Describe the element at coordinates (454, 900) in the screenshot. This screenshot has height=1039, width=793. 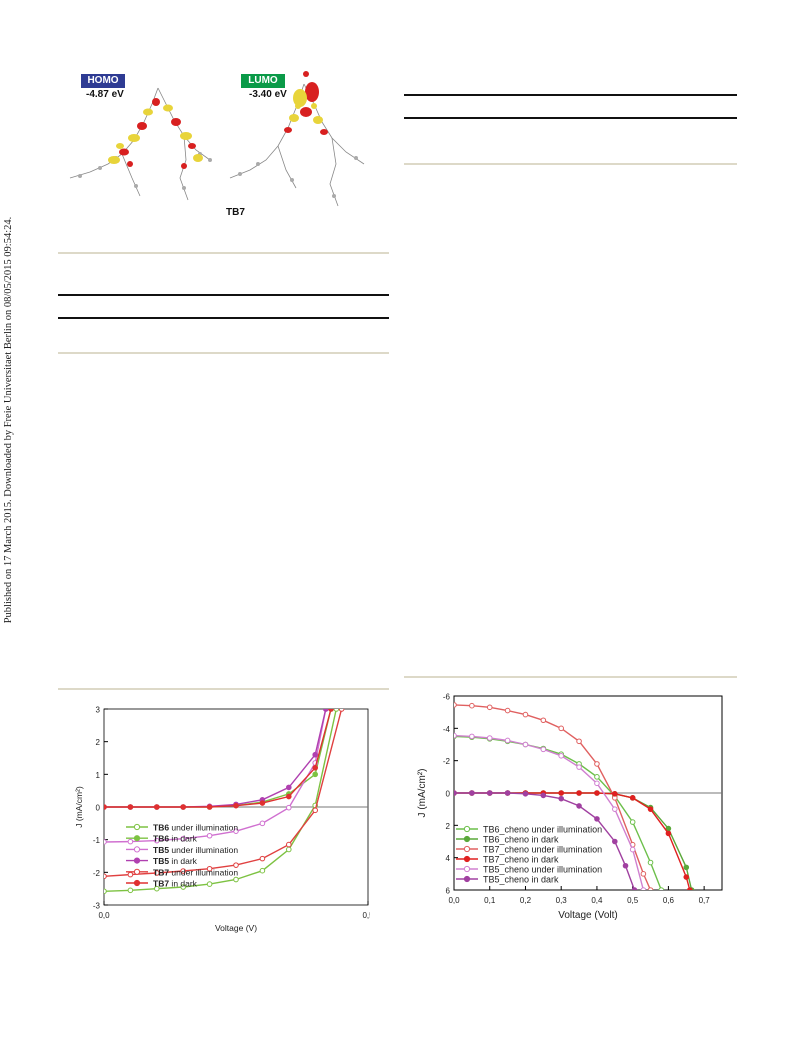
I see `x-tick-label: 0,0` at that location.